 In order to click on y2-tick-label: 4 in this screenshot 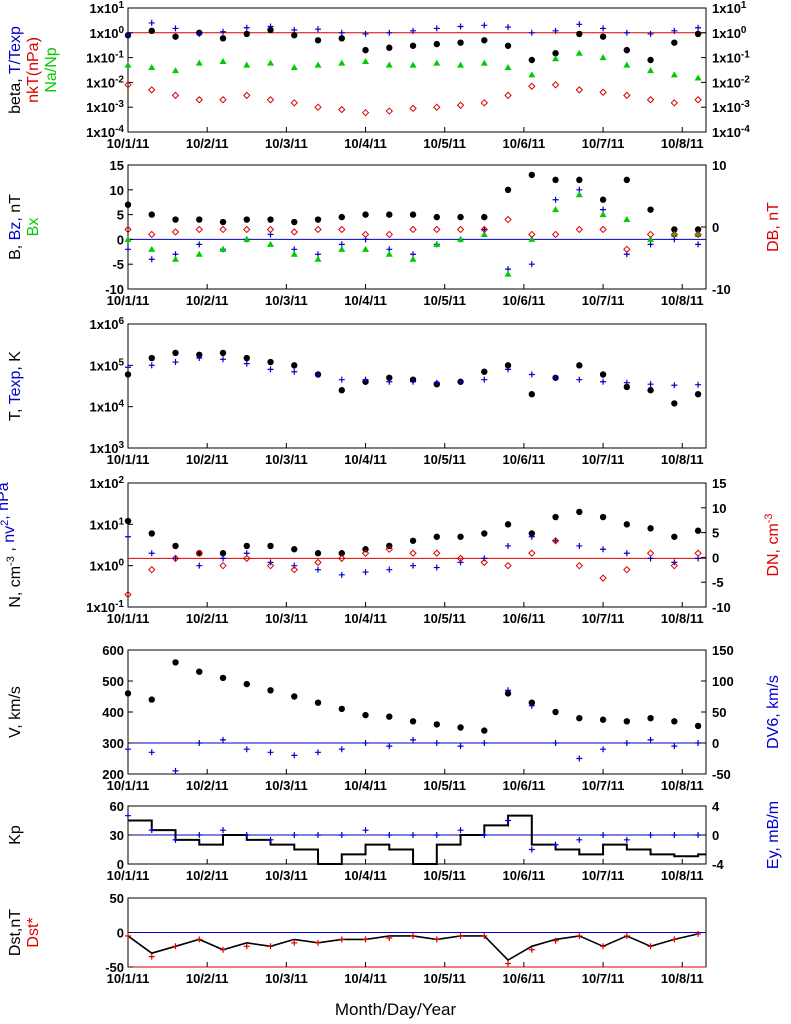, I will do `click(716, 806)`.